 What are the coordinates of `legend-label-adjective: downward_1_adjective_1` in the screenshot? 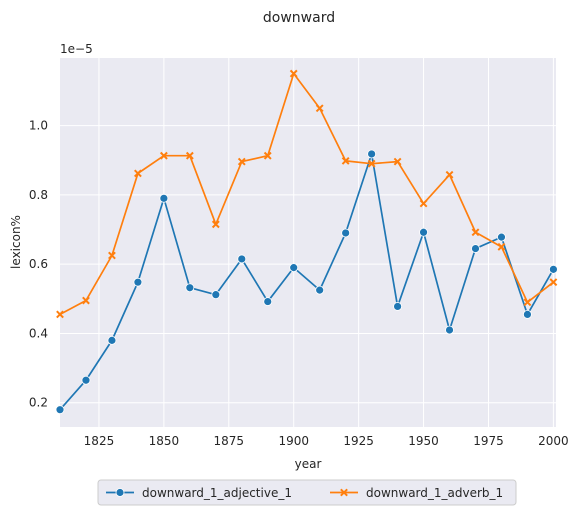 It's located at (217, 493).